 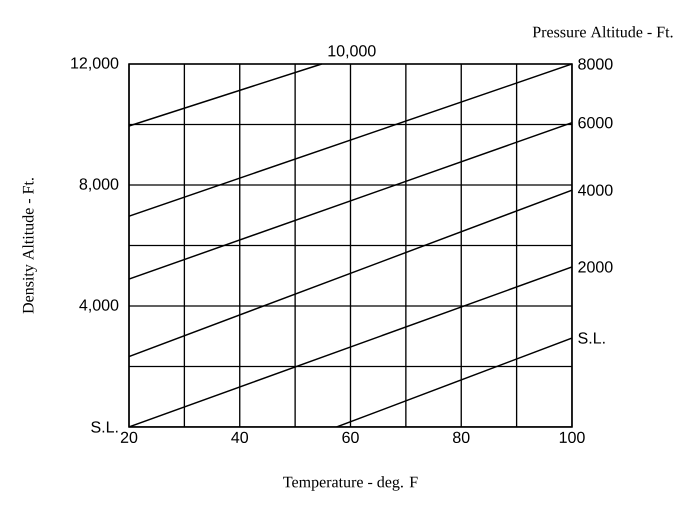 What do you see at coordinates (350, 483) in the screenshot?
I see `x-axis-title: Temperature - deg. F` at bounding box center [350, 483].